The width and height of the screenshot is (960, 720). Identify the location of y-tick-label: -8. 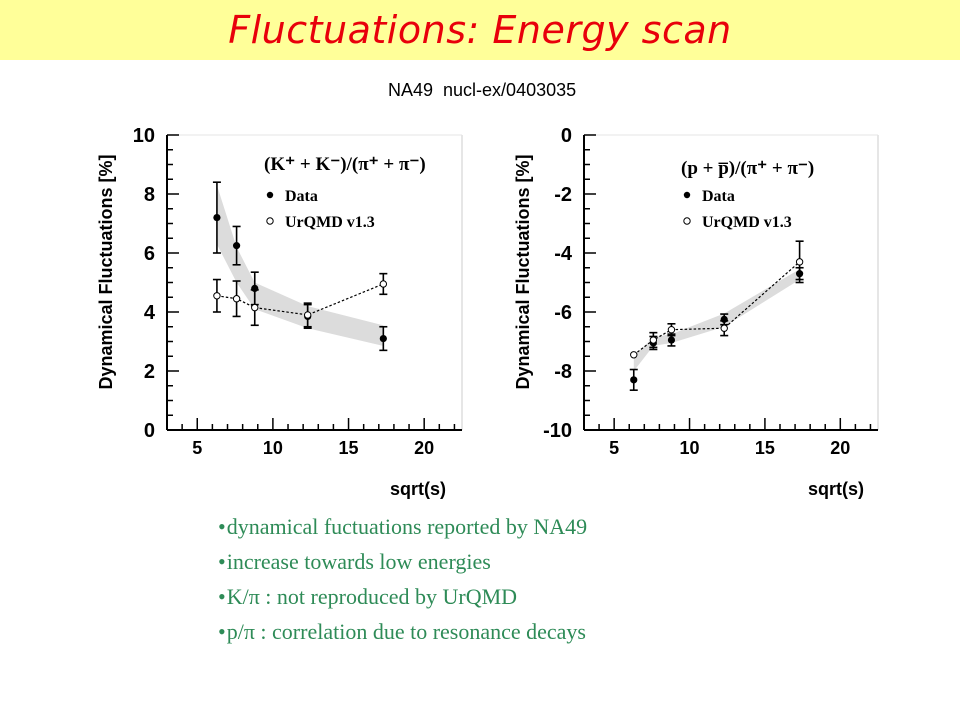
(563, 372).